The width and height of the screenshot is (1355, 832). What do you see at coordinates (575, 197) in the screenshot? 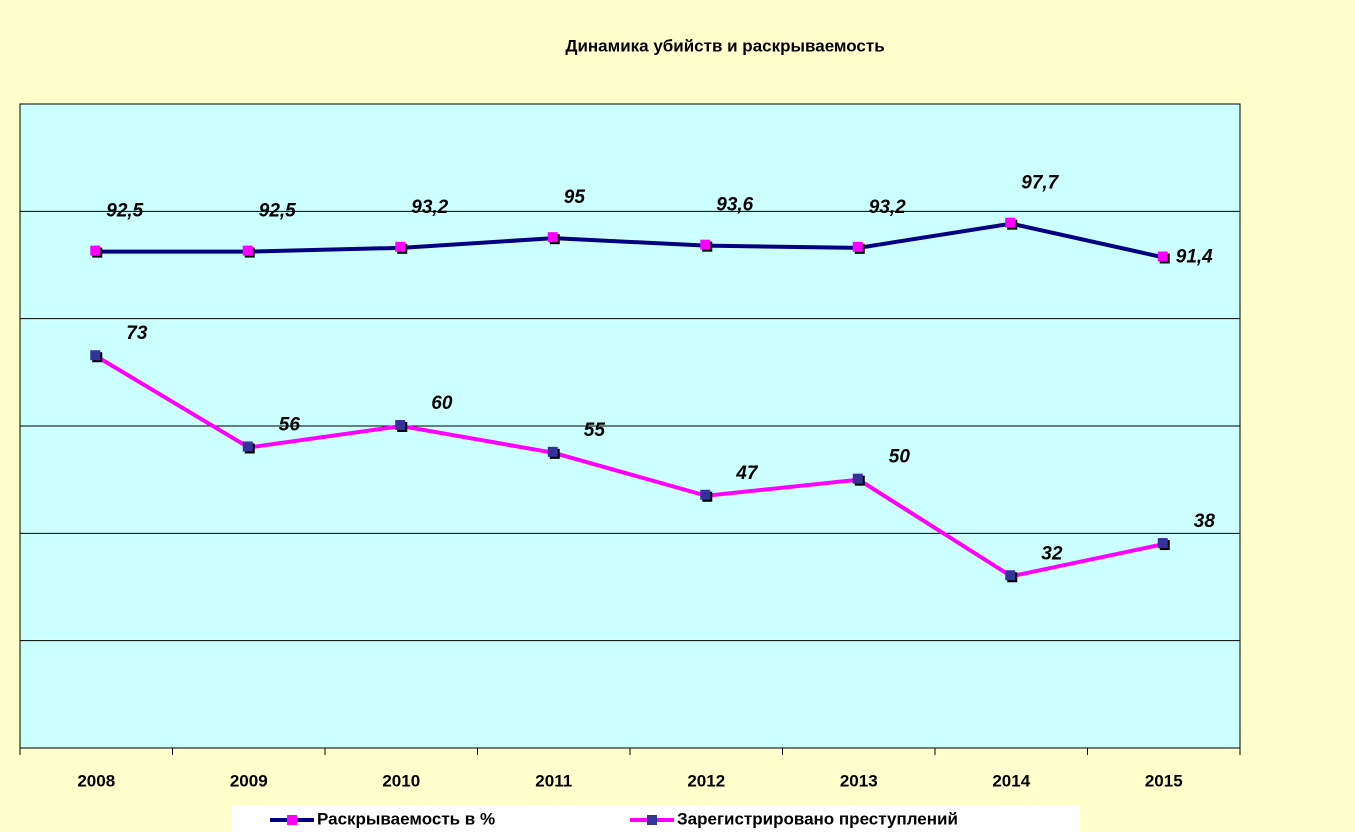
I see `data-label: 95` at bounding box center [575, 197].